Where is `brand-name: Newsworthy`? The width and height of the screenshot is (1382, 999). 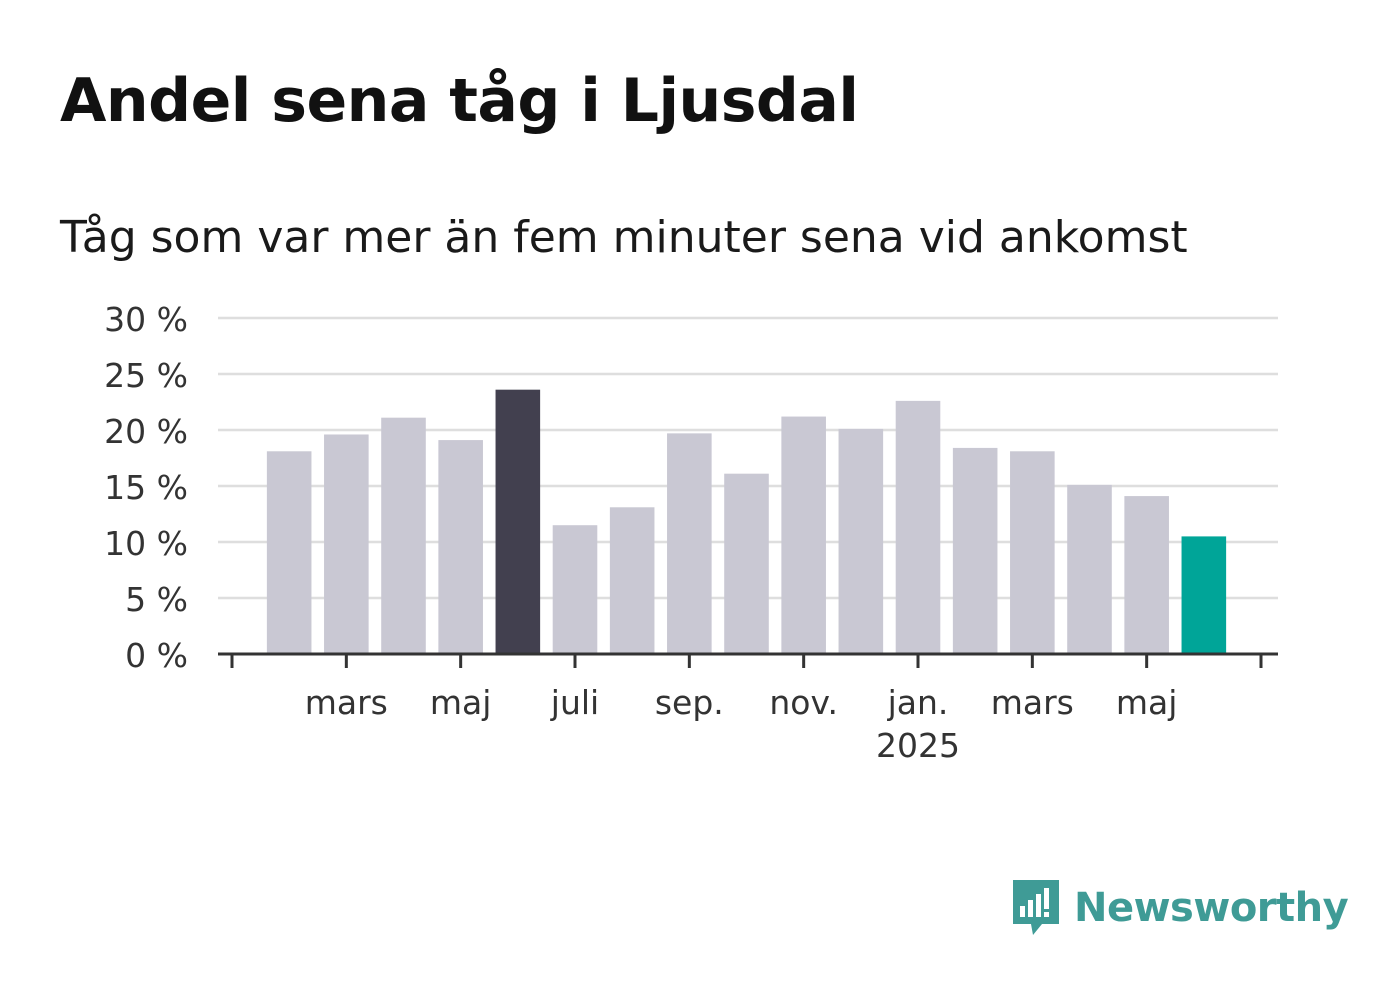 brand-name: Newsworthy is located at coordinates (1211, 908).